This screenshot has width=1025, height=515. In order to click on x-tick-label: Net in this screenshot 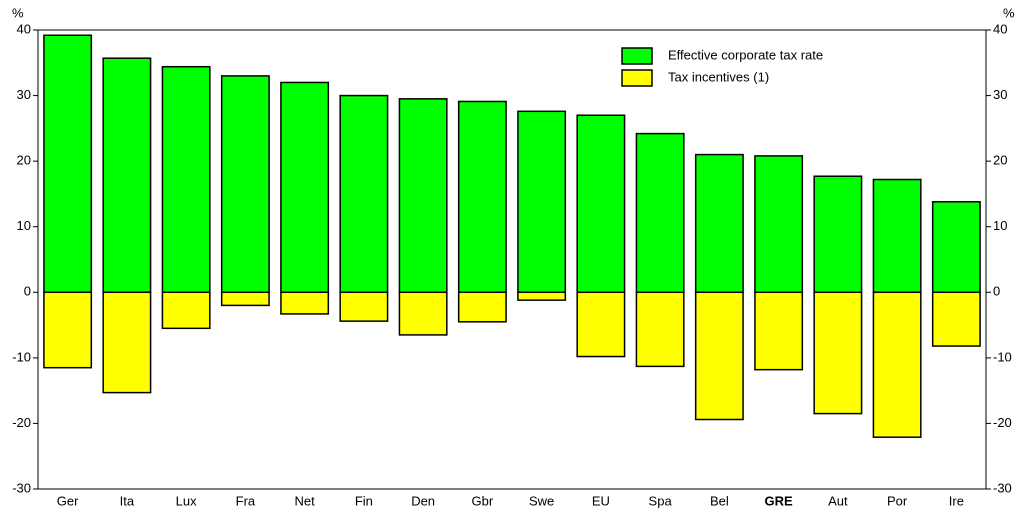, I will do `click(305, 500)`.